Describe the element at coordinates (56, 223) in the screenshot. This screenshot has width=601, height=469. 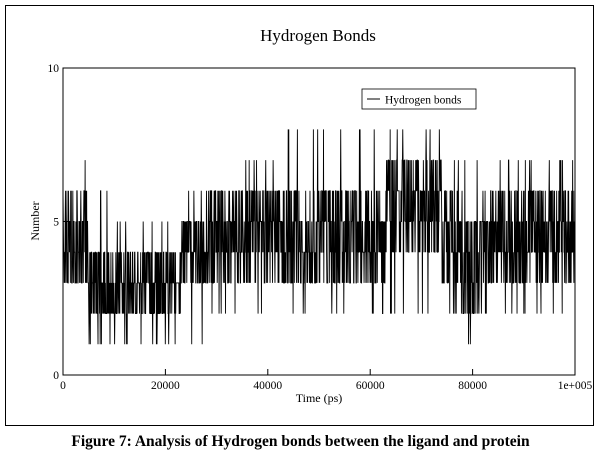
I see `y-tick-label: 5` at that location.